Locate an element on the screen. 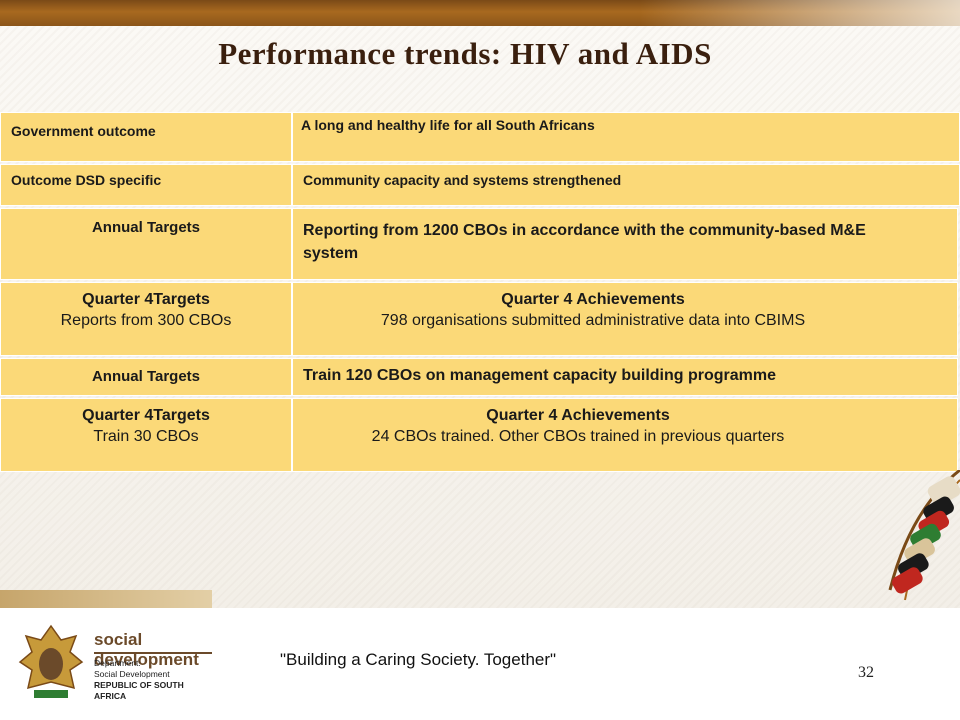 The image size is (960, 720). page-number: 32 is located at coordinates (866, 672).